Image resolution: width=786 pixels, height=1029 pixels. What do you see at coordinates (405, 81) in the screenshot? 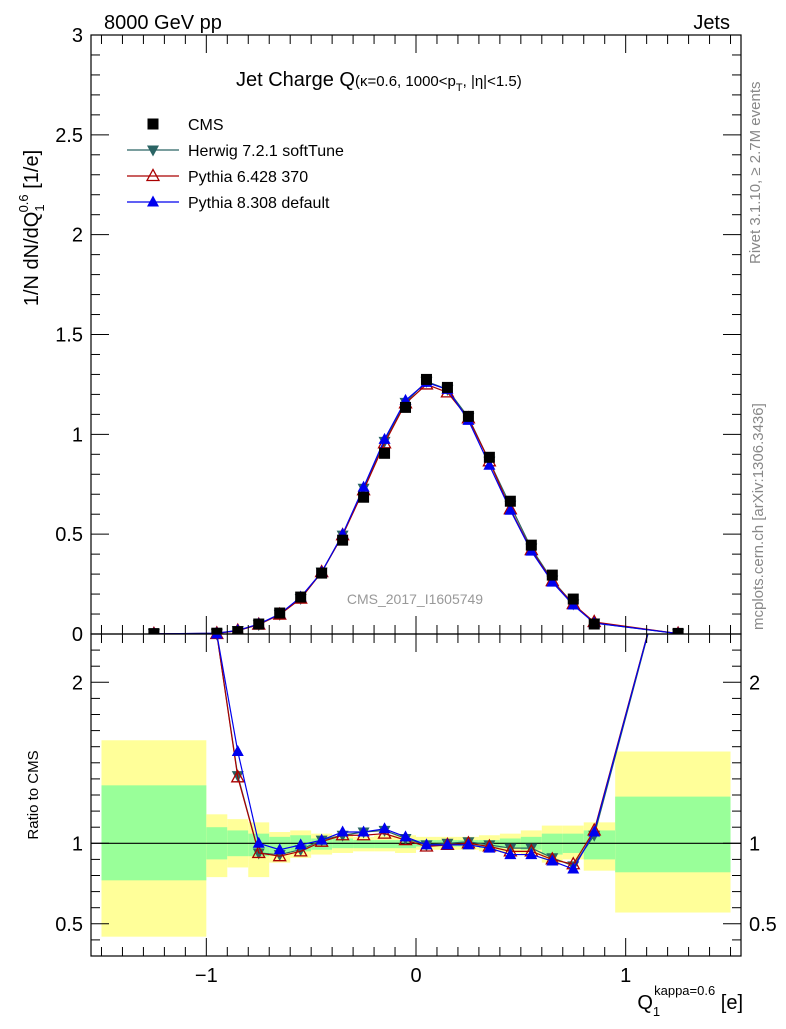
I see `title-sub: (κ=0.6, 1000<p` at bounding box center [405, 81].